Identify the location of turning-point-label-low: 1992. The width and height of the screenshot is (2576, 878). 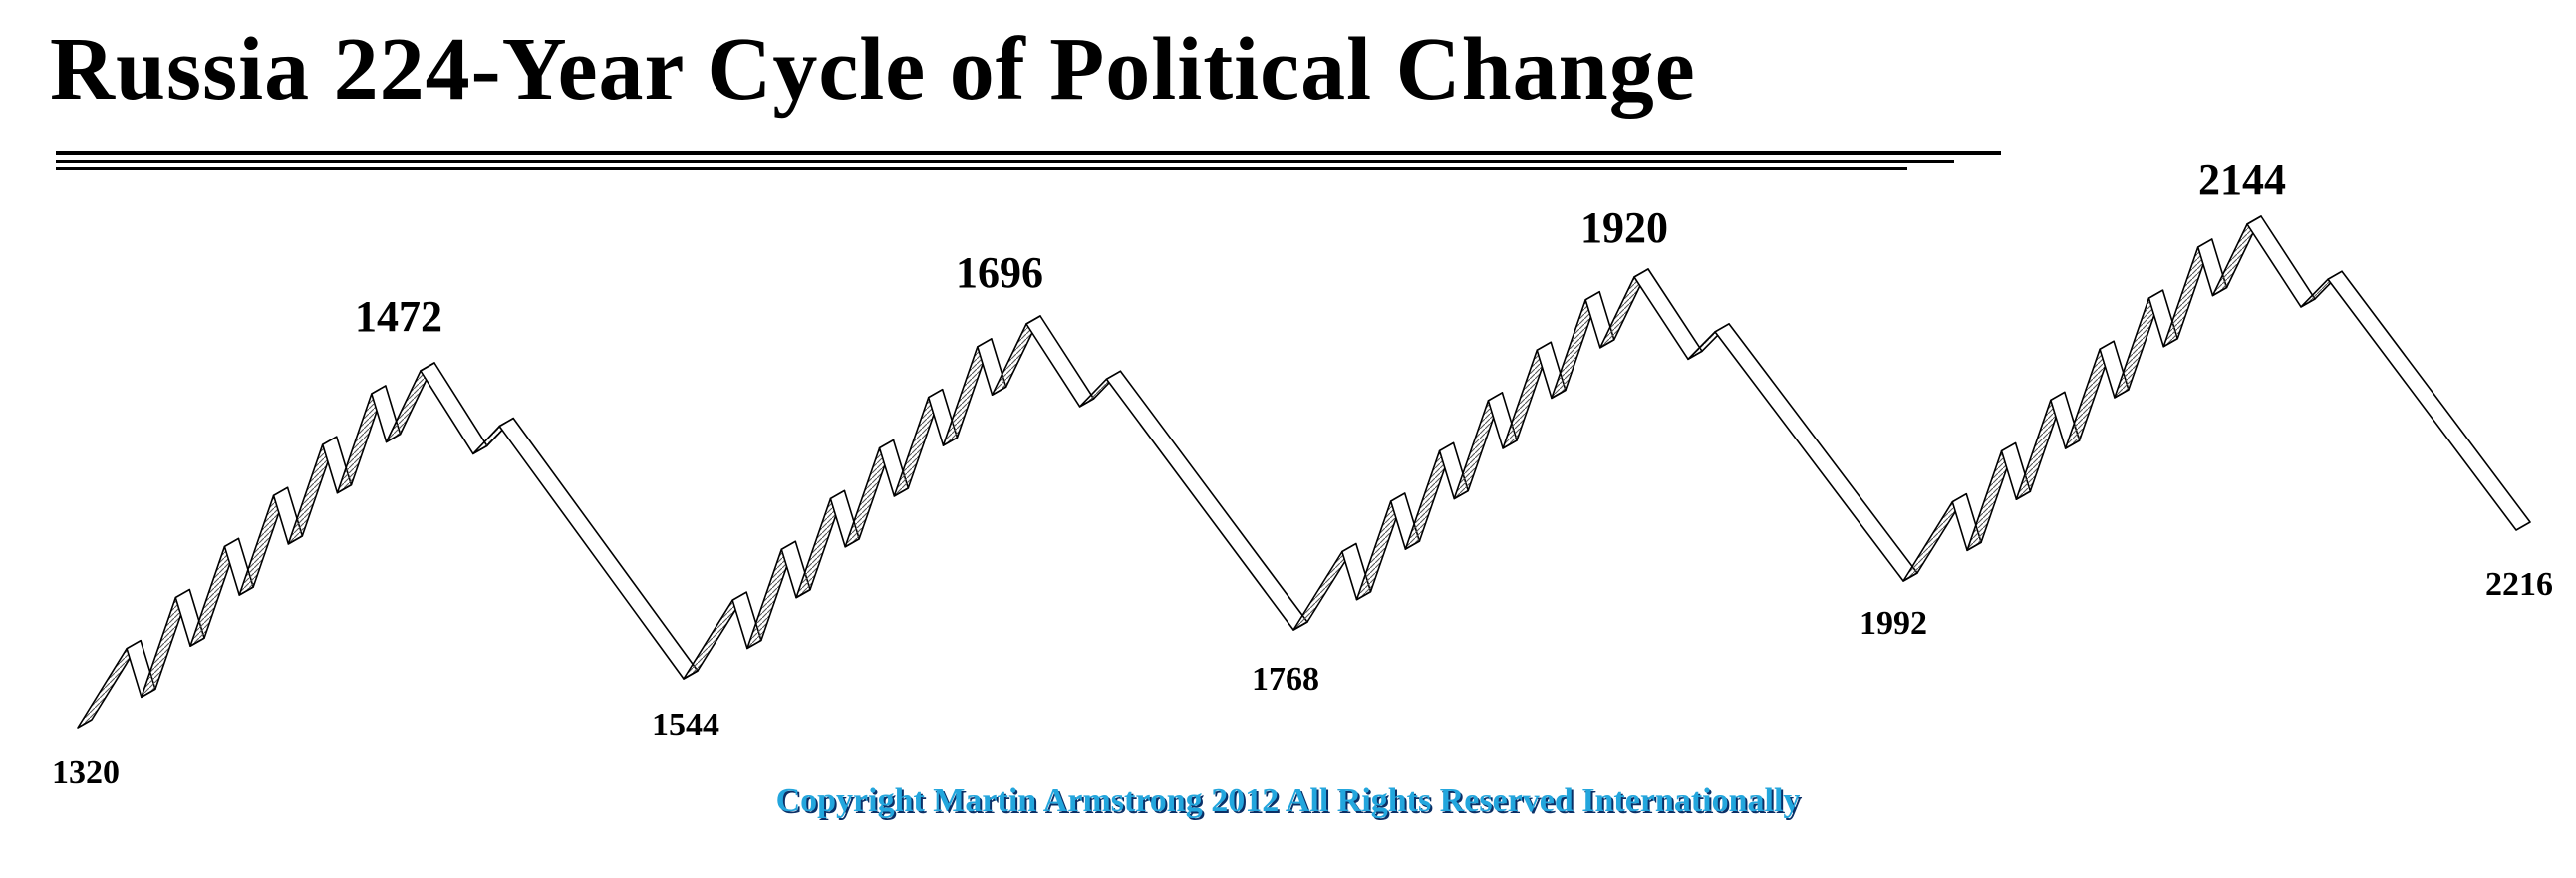
(1893, 623).